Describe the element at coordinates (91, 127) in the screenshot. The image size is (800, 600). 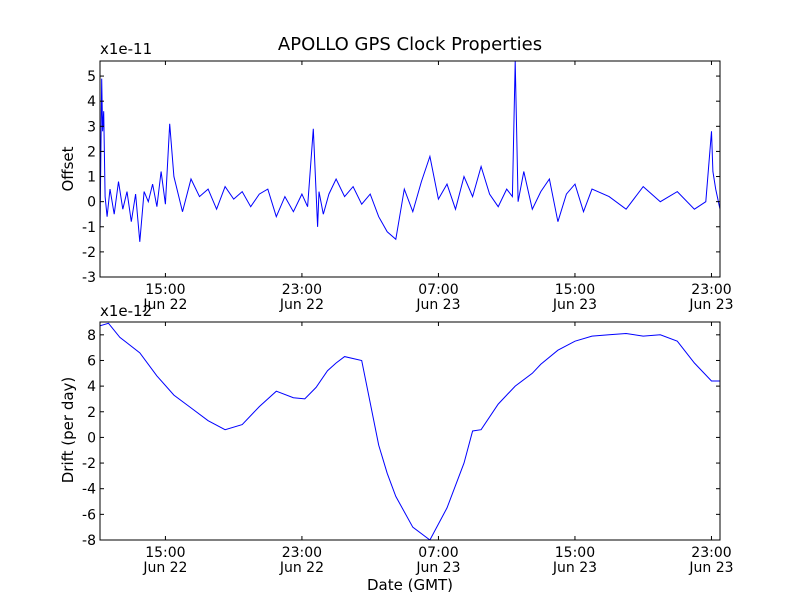
I see `offset-y-tick-label: 3` at that location.